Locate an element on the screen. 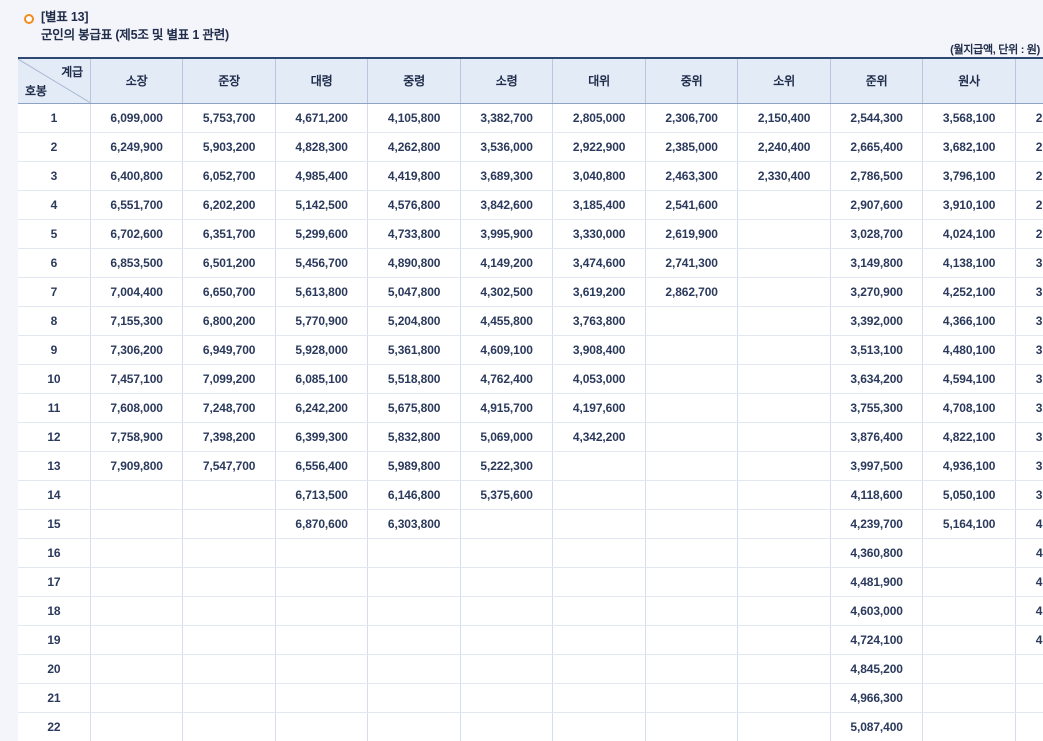 This screenshot has width=1043, height=741. salary-cell: 3,474,600 is located at coordinates (599, 263).